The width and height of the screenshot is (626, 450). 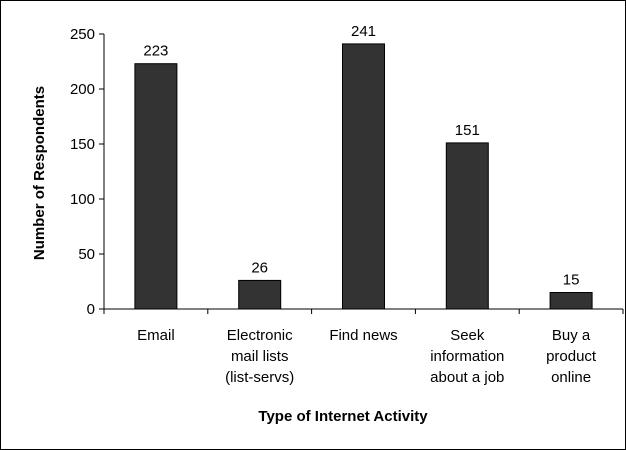 What do you see at coordinates (82, 89) in the screenshot?
I see `y-tick-label: 200` at bounding box center [82, 89].